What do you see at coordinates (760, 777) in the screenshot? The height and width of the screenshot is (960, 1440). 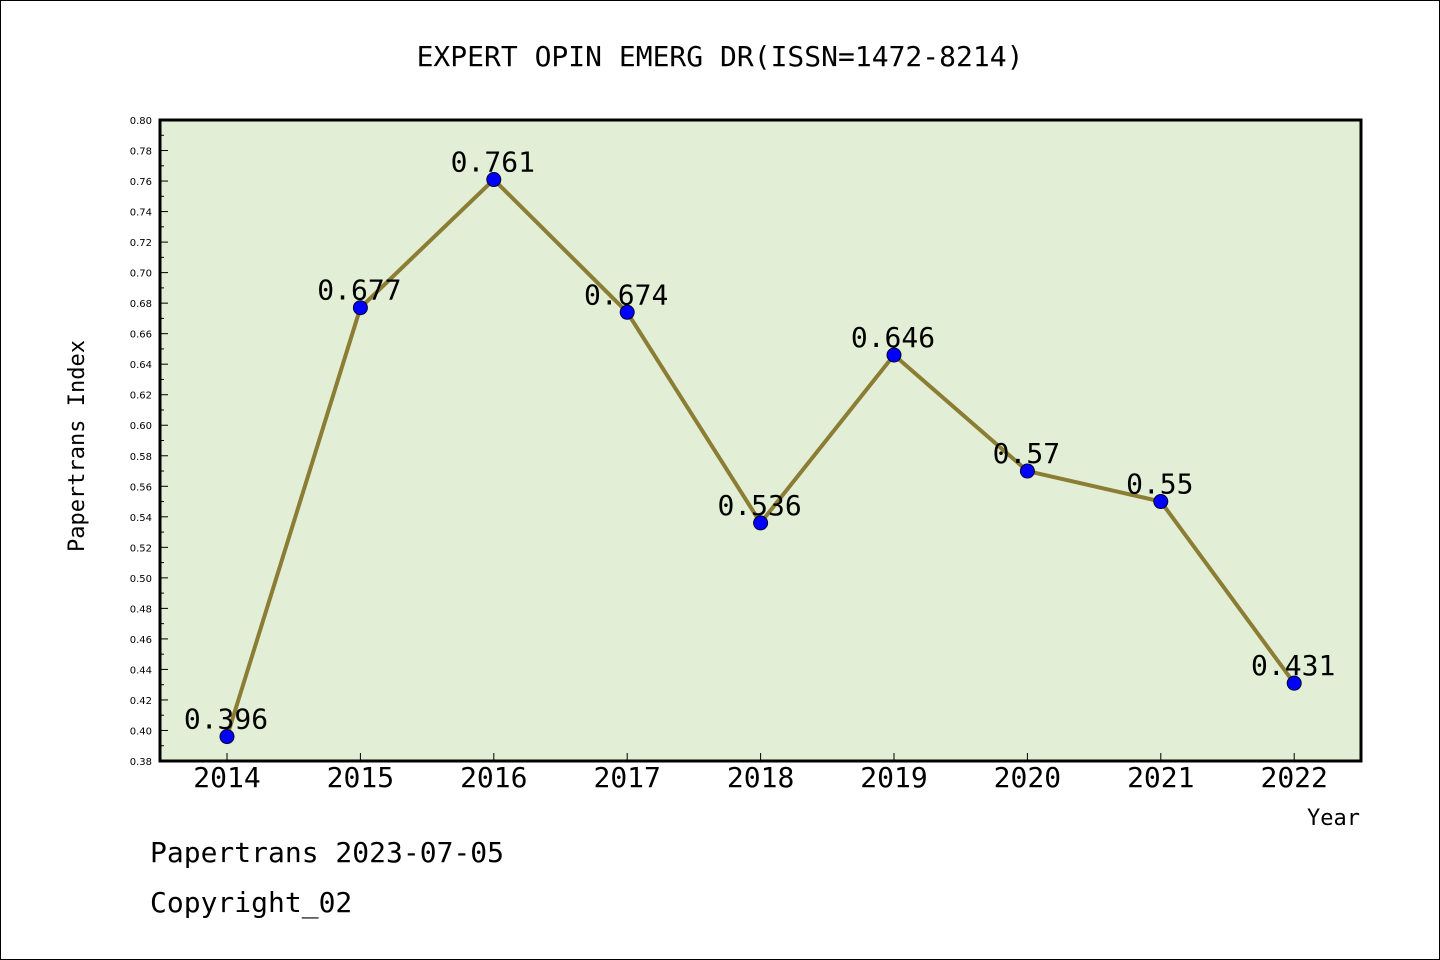 I see `x-tick-label: 2018` at bounding box center [760, 777].